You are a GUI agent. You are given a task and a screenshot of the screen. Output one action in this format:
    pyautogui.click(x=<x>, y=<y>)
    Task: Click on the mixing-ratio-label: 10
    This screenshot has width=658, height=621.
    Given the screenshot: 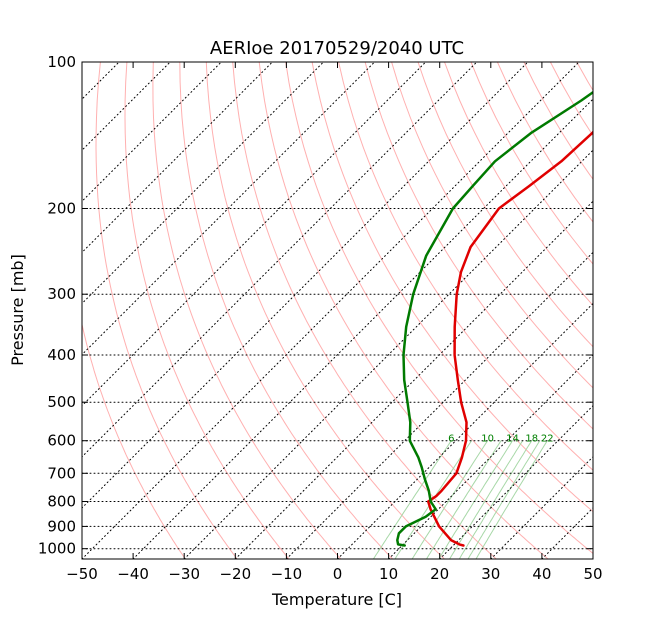 What is the action you would take?
    pyautogui.click(x=487, y=439)
    